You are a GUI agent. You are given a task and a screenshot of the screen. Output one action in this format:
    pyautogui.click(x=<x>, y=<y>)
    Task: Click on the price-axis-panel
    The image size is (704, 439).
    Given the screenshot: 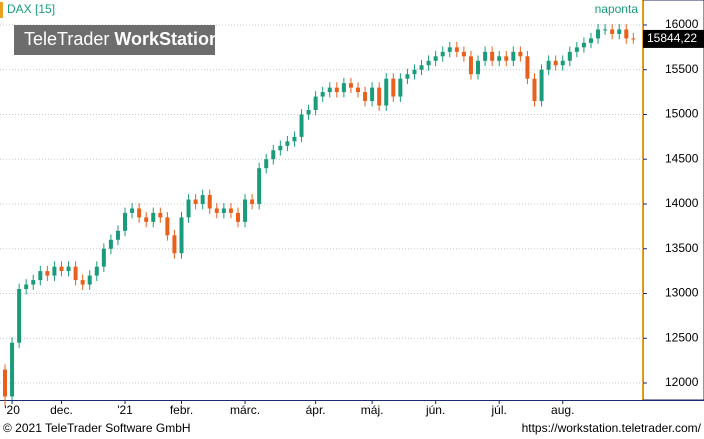 What is the action you would take?
    pyautogui.click(x=673, y=200)
    